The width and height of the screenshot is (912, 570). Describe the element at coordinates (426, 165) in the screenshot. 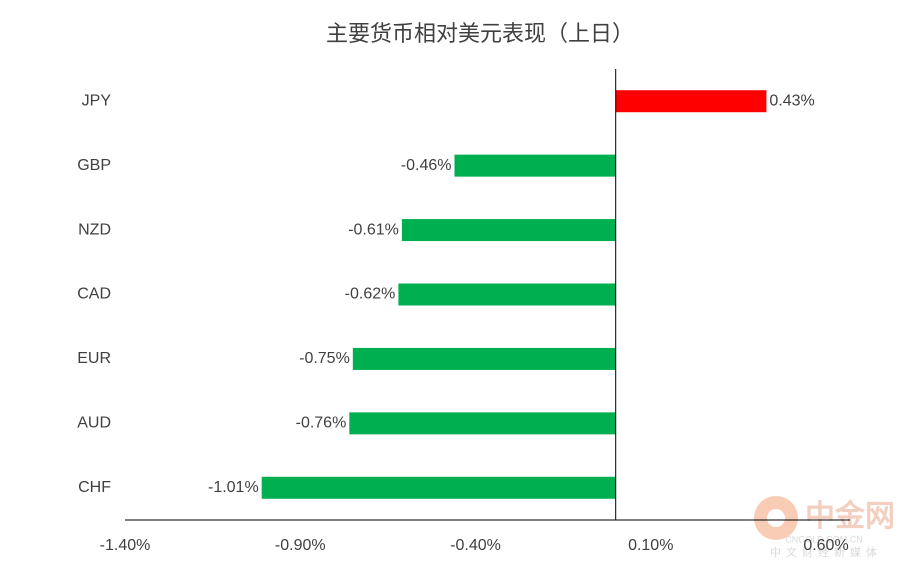

I see `value-label: -0.46%` at that location.